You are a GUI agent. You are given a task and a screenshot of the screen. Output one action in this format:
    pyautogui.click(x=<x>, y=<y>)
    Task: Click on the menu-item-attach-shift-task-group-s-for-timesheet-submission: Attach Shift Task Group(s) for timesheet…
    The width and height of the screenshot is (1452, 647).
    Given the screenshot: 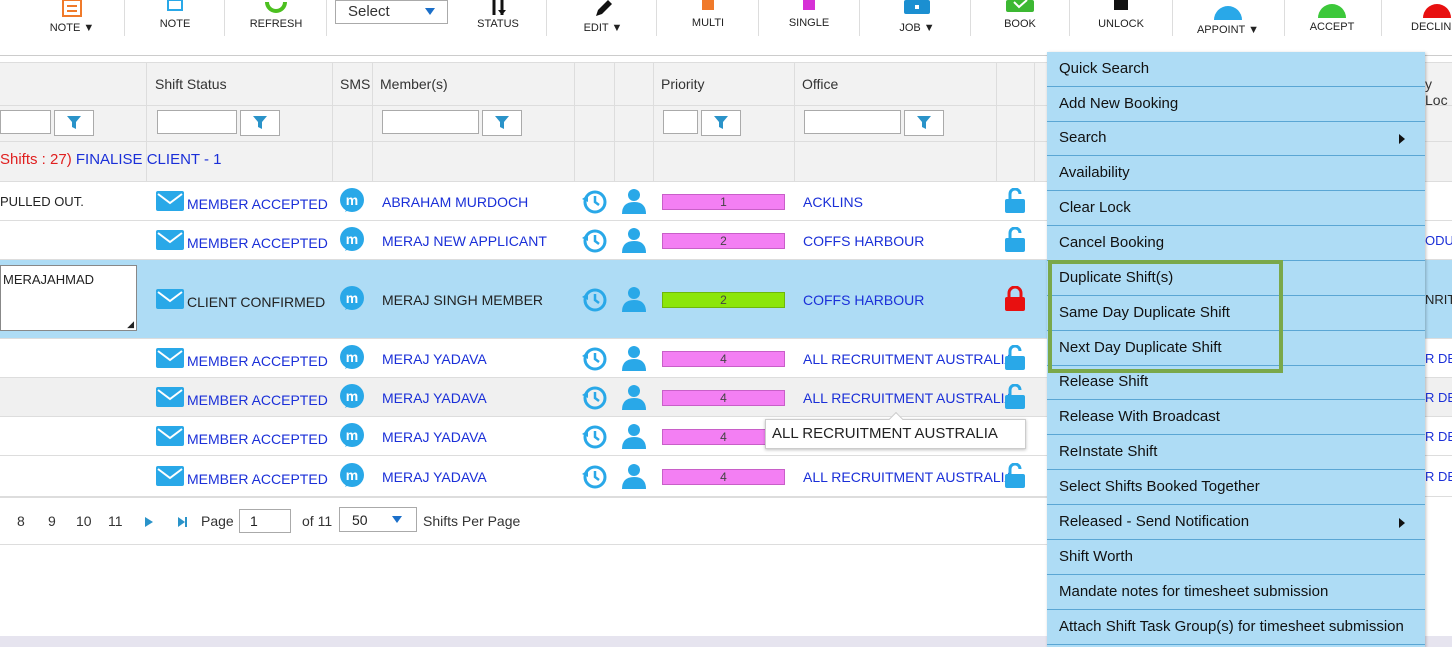 What is the action you would take?
    pyautogui.click(x=1236, y=627)
    